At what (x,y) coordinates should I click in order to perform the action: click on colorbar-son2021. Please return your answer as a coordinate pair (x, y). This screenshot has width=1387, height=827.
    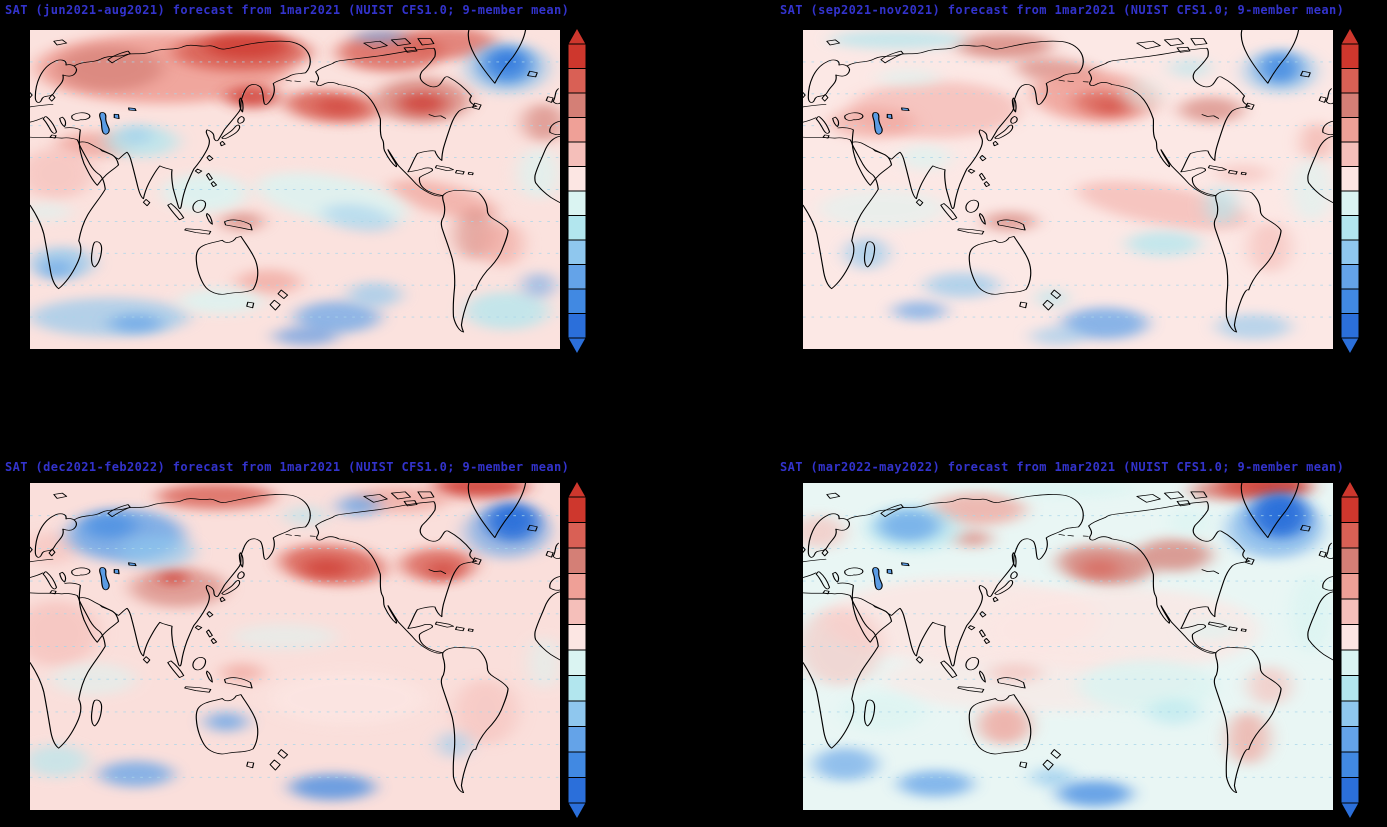
    Looking at the image, I should click on (1350, 192).